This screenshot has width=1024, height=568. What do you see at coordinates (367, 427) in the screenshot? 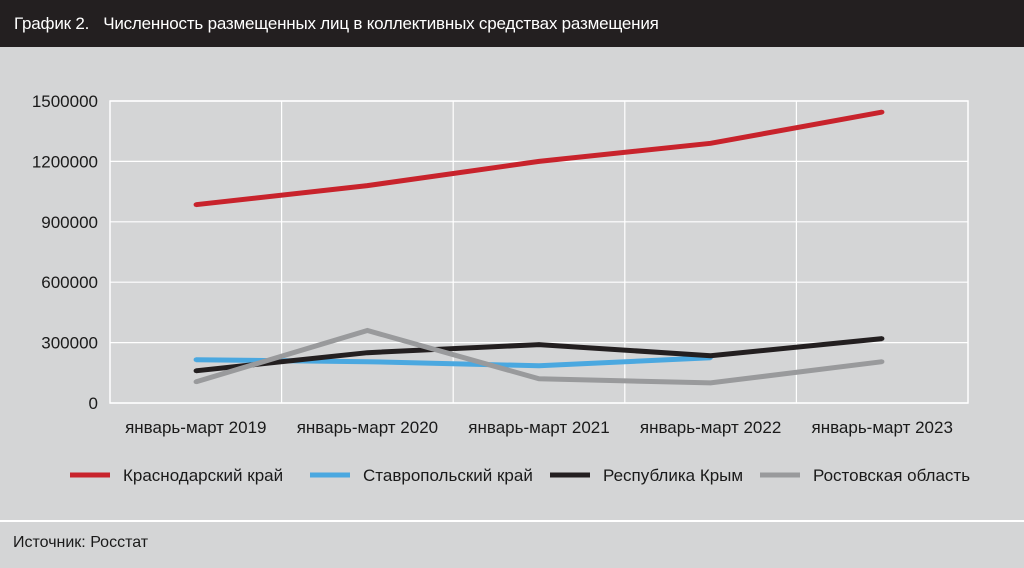
I see `x-tick-label: январь-март 2020` at bounding box center [367, 427].